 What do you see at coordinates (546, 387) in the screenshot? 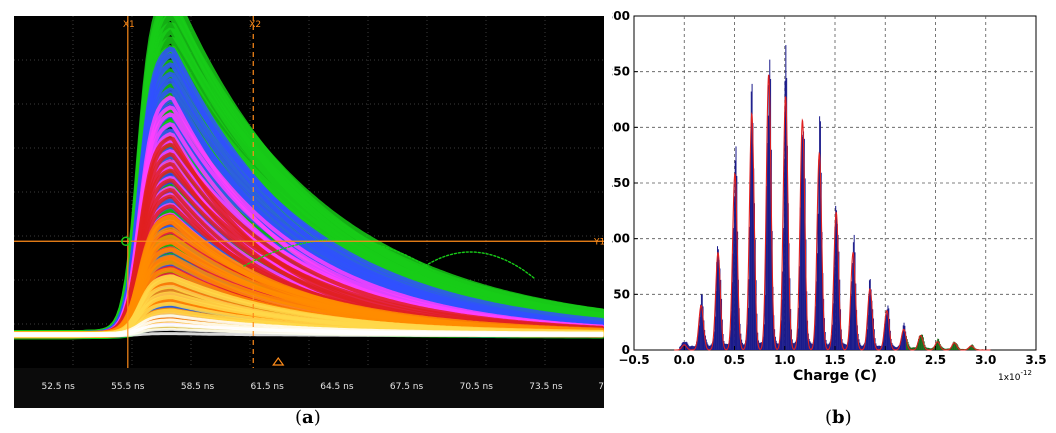
I see `x-tick-label: 73.5 ns` at bounding box center [546, 387].